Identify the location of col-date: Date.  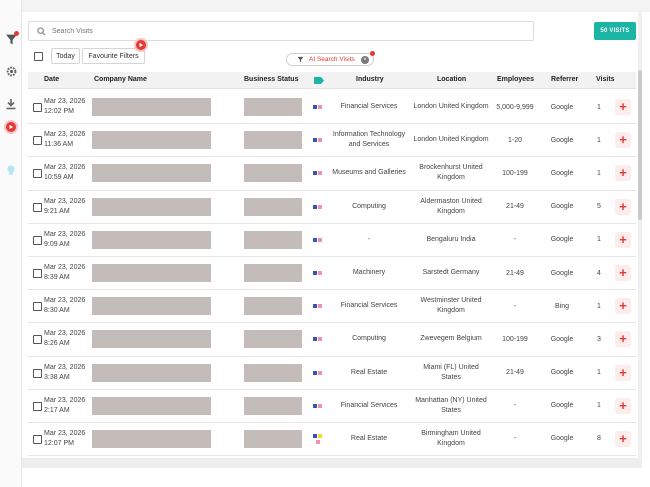
(52, 79).